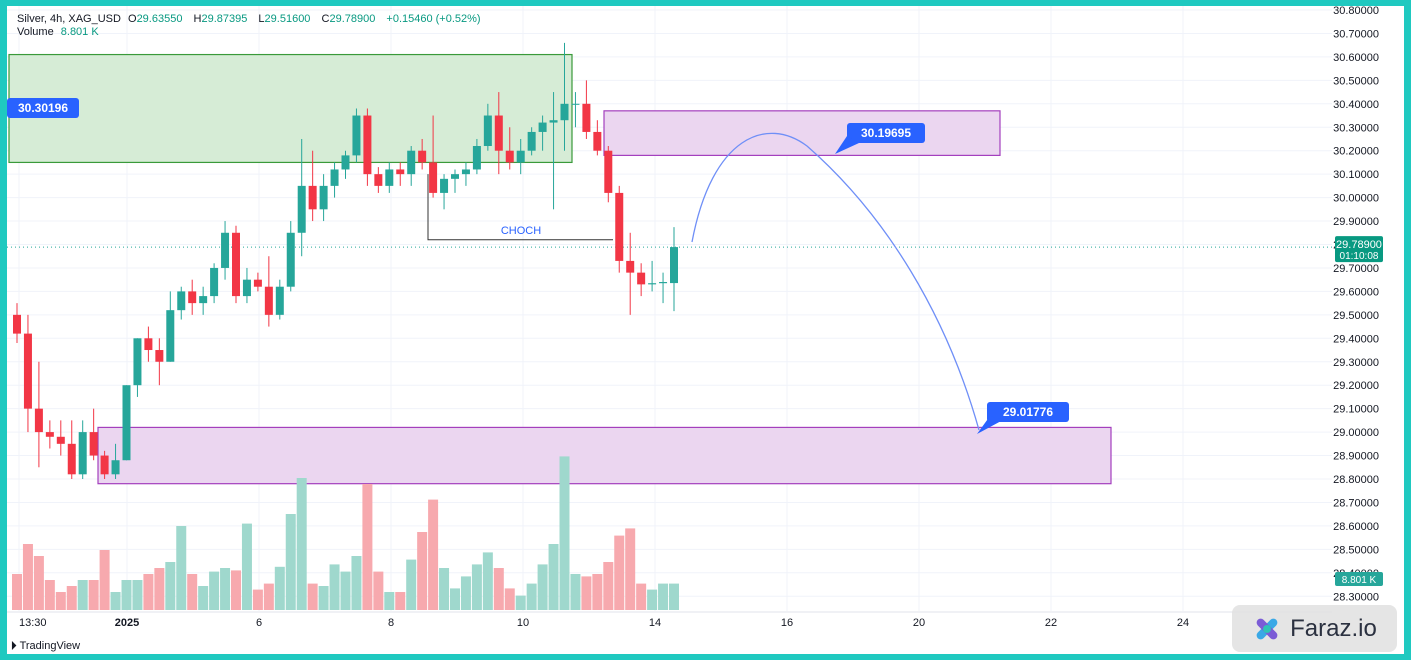 This screenshot has width=1411, height=660. I want to click on last-price-tag, so click(1359, 249).